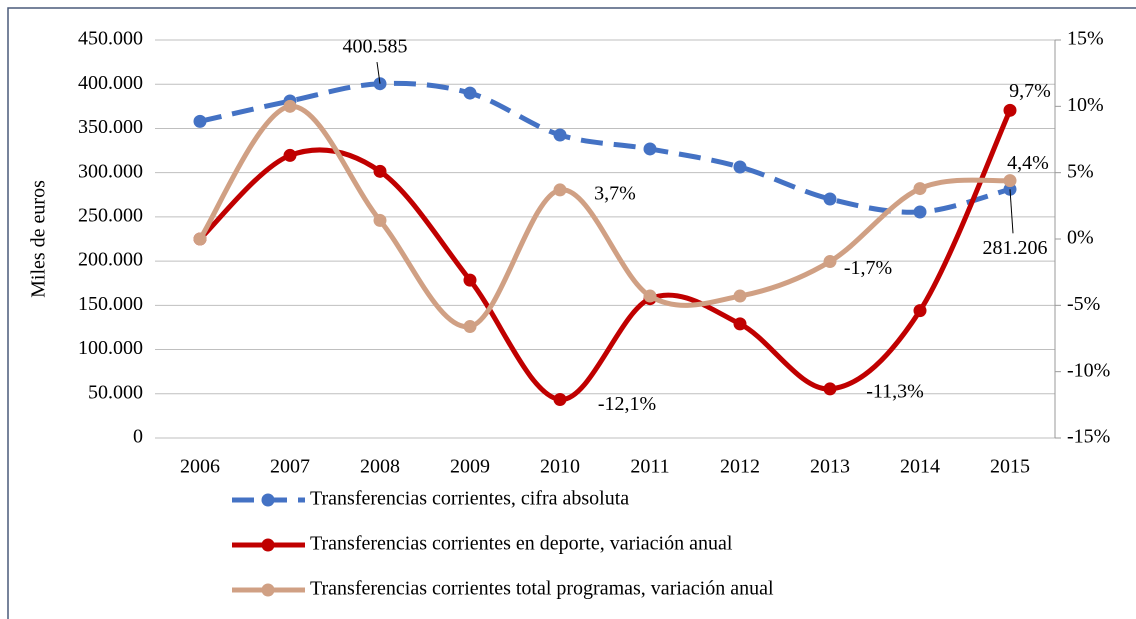  What do you see at coordinates (615, 194) in the screenshot?
I see `value-label: 3,7%` at bounding box center [615, 194].